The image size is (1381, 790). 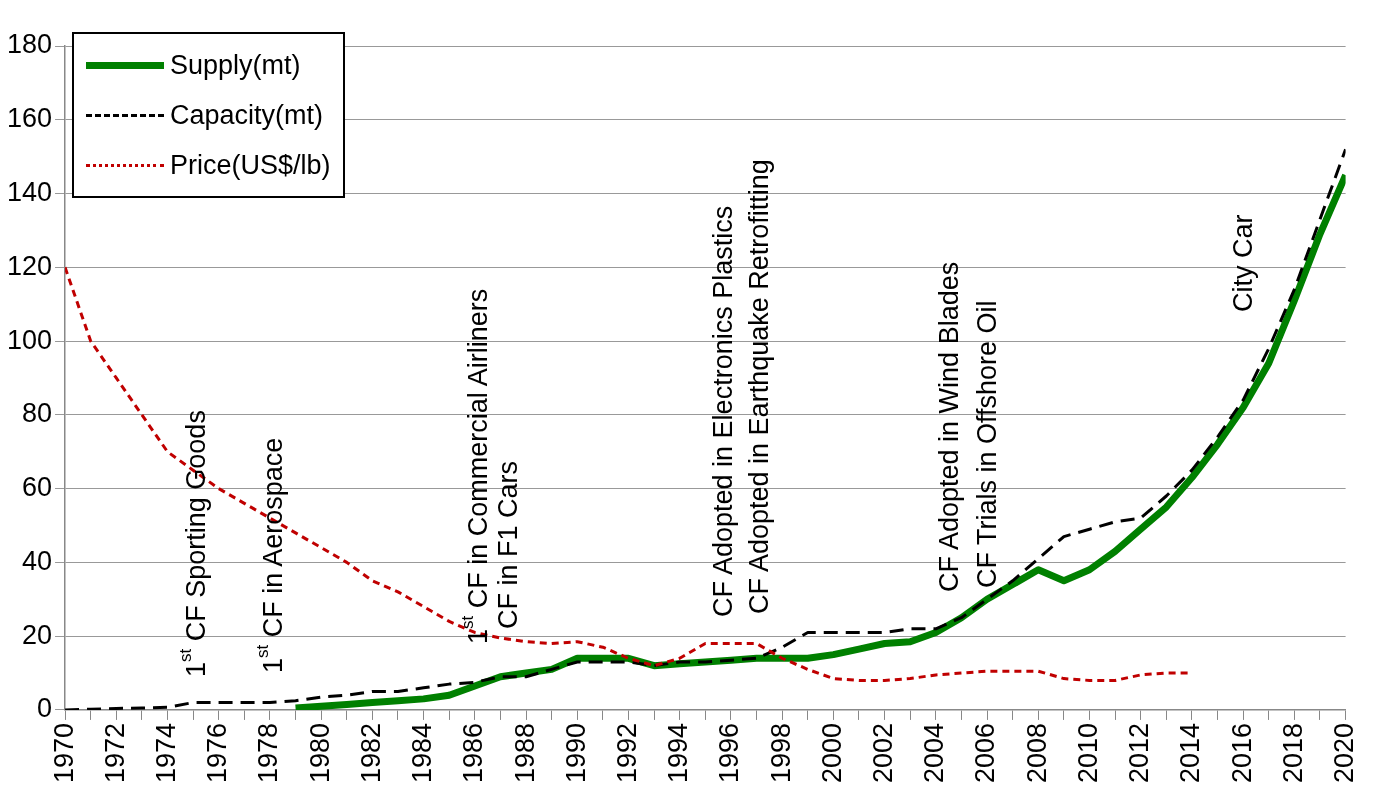 What do you see at coordinates (1036, 753) in the screenshot?
I see `x-tick-label: 2008` at bounding box center [1036, 753].